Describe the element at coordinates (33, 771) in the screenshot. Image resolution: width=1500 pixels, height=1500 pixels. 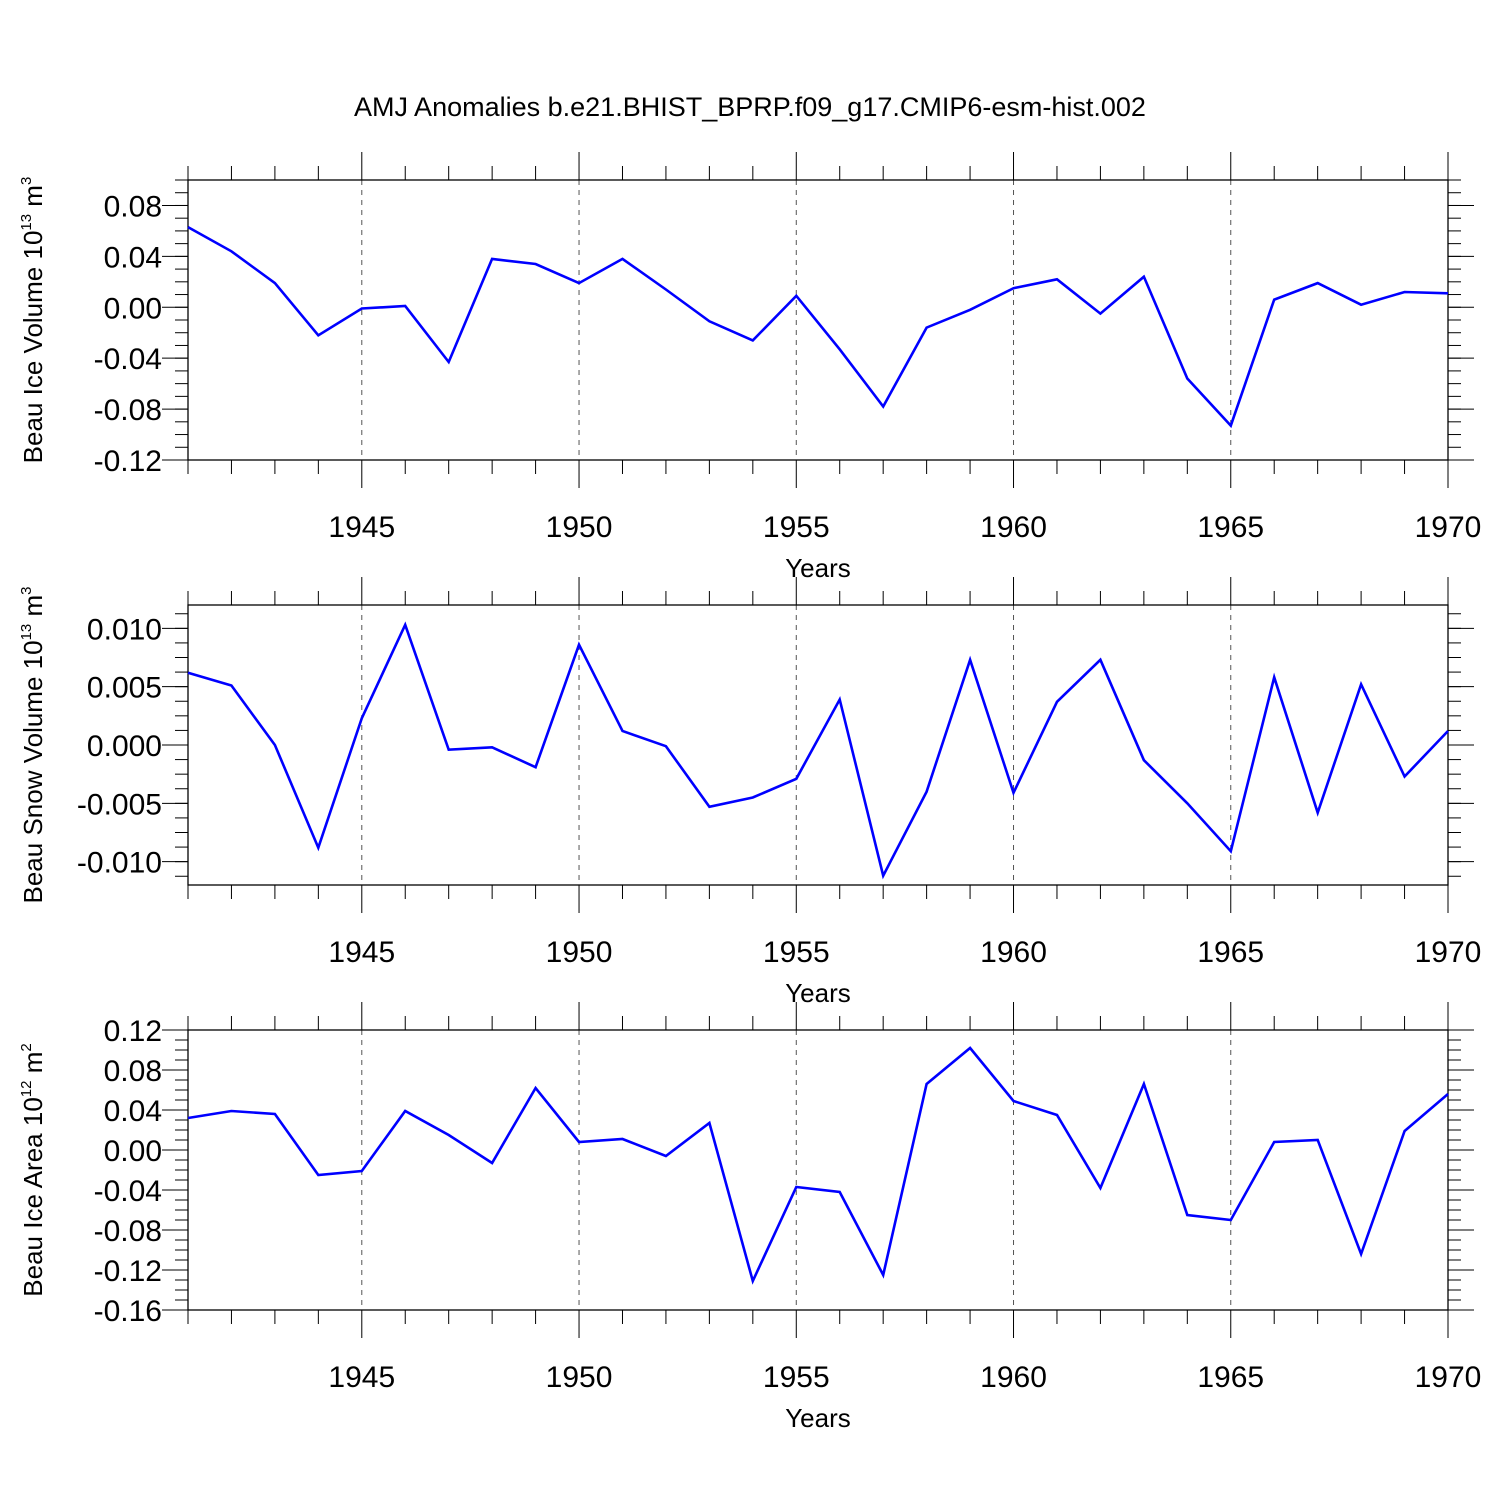
I see `y-axis-title-text: Beau Snow Volume 10` at that location.